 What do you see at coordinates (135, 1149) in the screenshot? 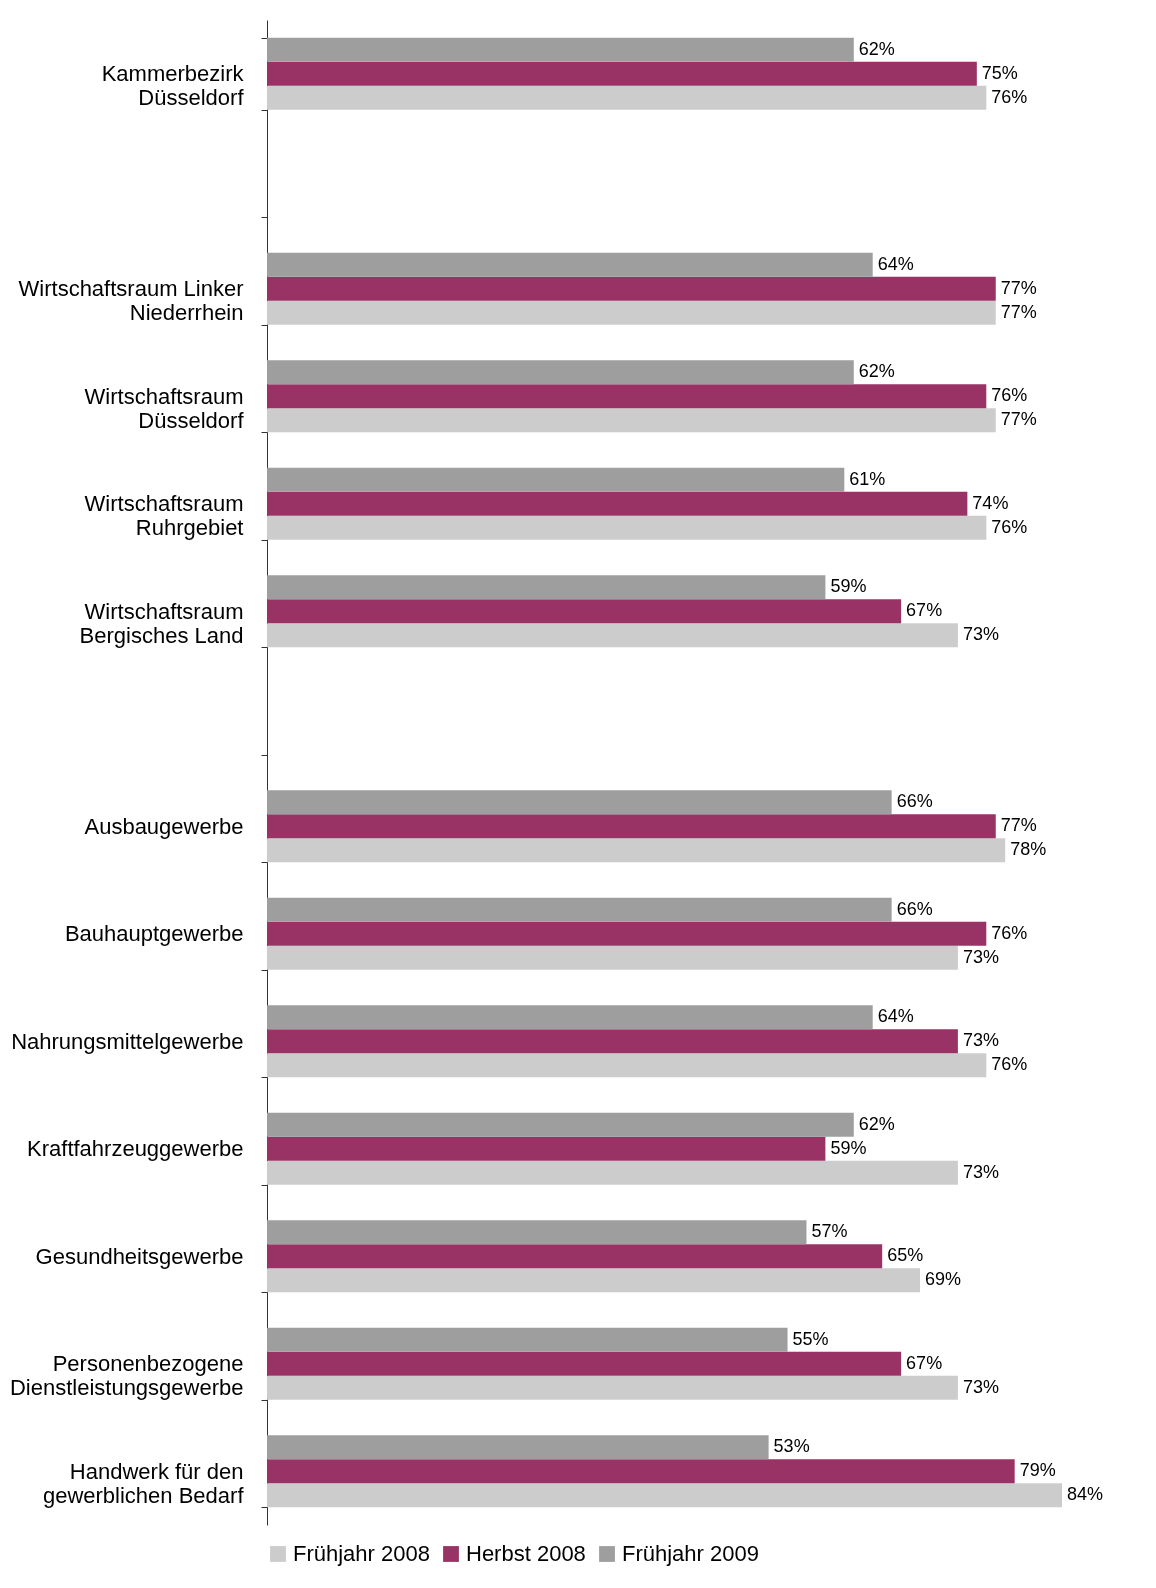
I see `y-tick-label: Kraftfahrzeuggewerbe` at bounding box center [135, 1149].